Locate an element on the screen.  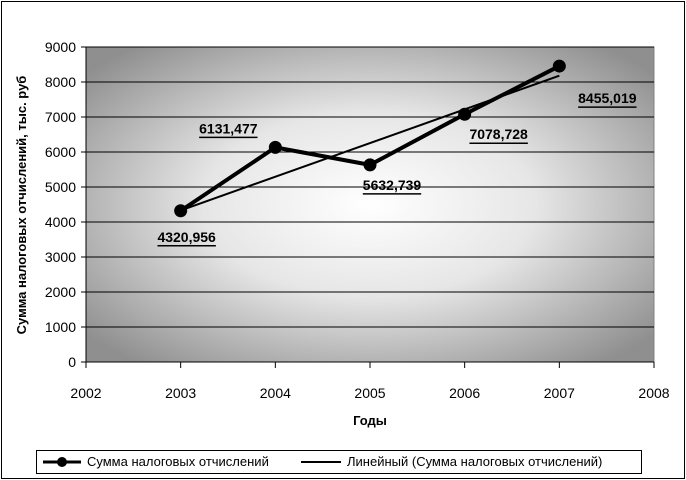
y-tick-label: 2000 is located at coordinates (60, 292).